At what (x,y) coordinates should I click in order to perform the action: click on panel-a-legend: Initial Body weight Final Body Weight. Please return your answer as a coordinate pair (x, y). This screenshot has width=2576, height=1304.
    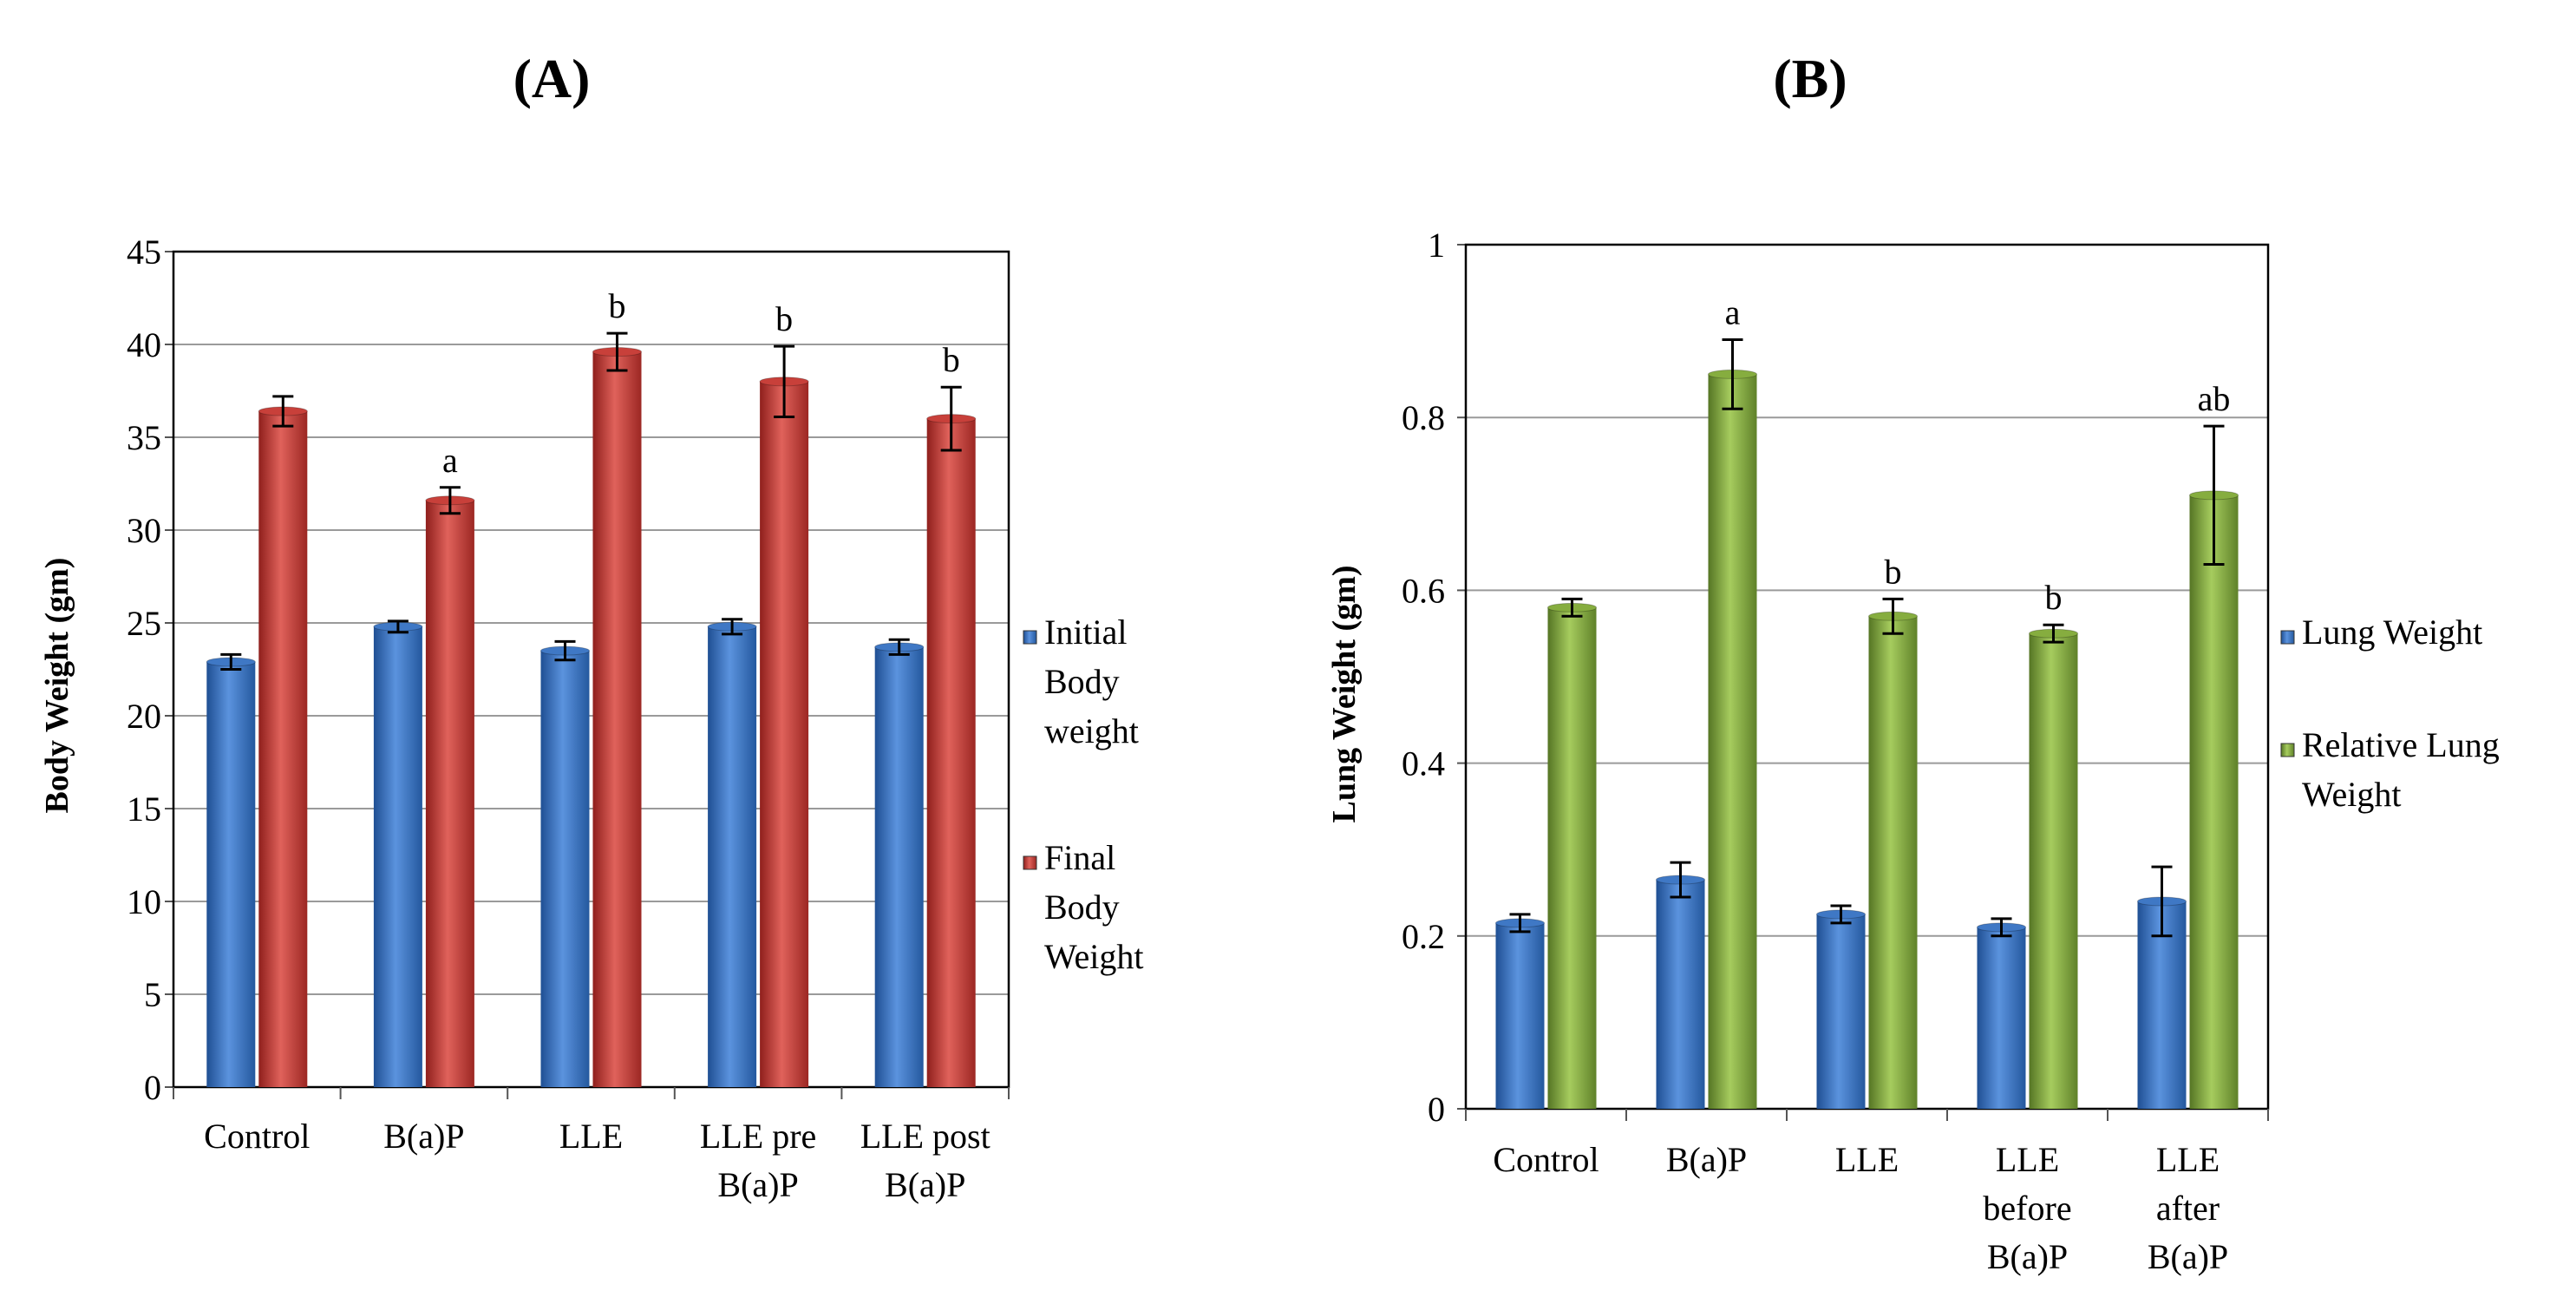
    Looking at the image, I should click on (1083, 795).